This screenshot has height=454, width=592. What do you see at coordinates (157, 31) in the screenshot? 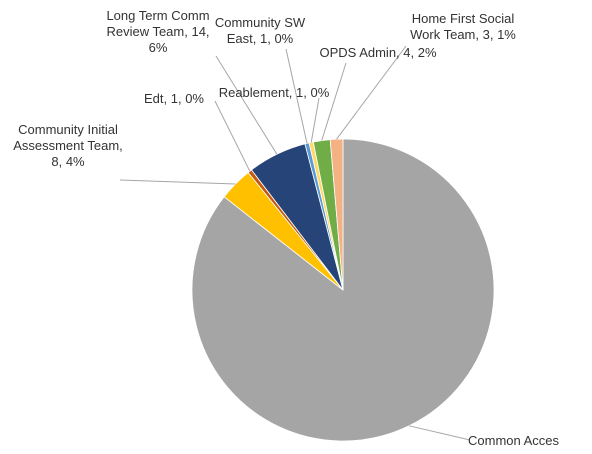
I see `slice-label-long-term-community-review-team: Long Term Comm Review Team, 14, 6%` at bounding box center [157, 31].